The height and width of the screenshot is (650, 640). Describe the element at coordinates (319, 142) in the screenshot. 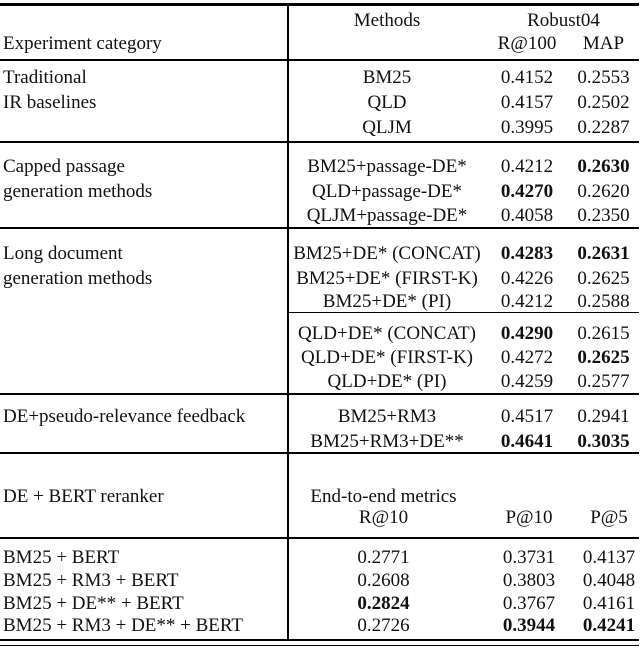

I see `section-rule-baselines` at that location.